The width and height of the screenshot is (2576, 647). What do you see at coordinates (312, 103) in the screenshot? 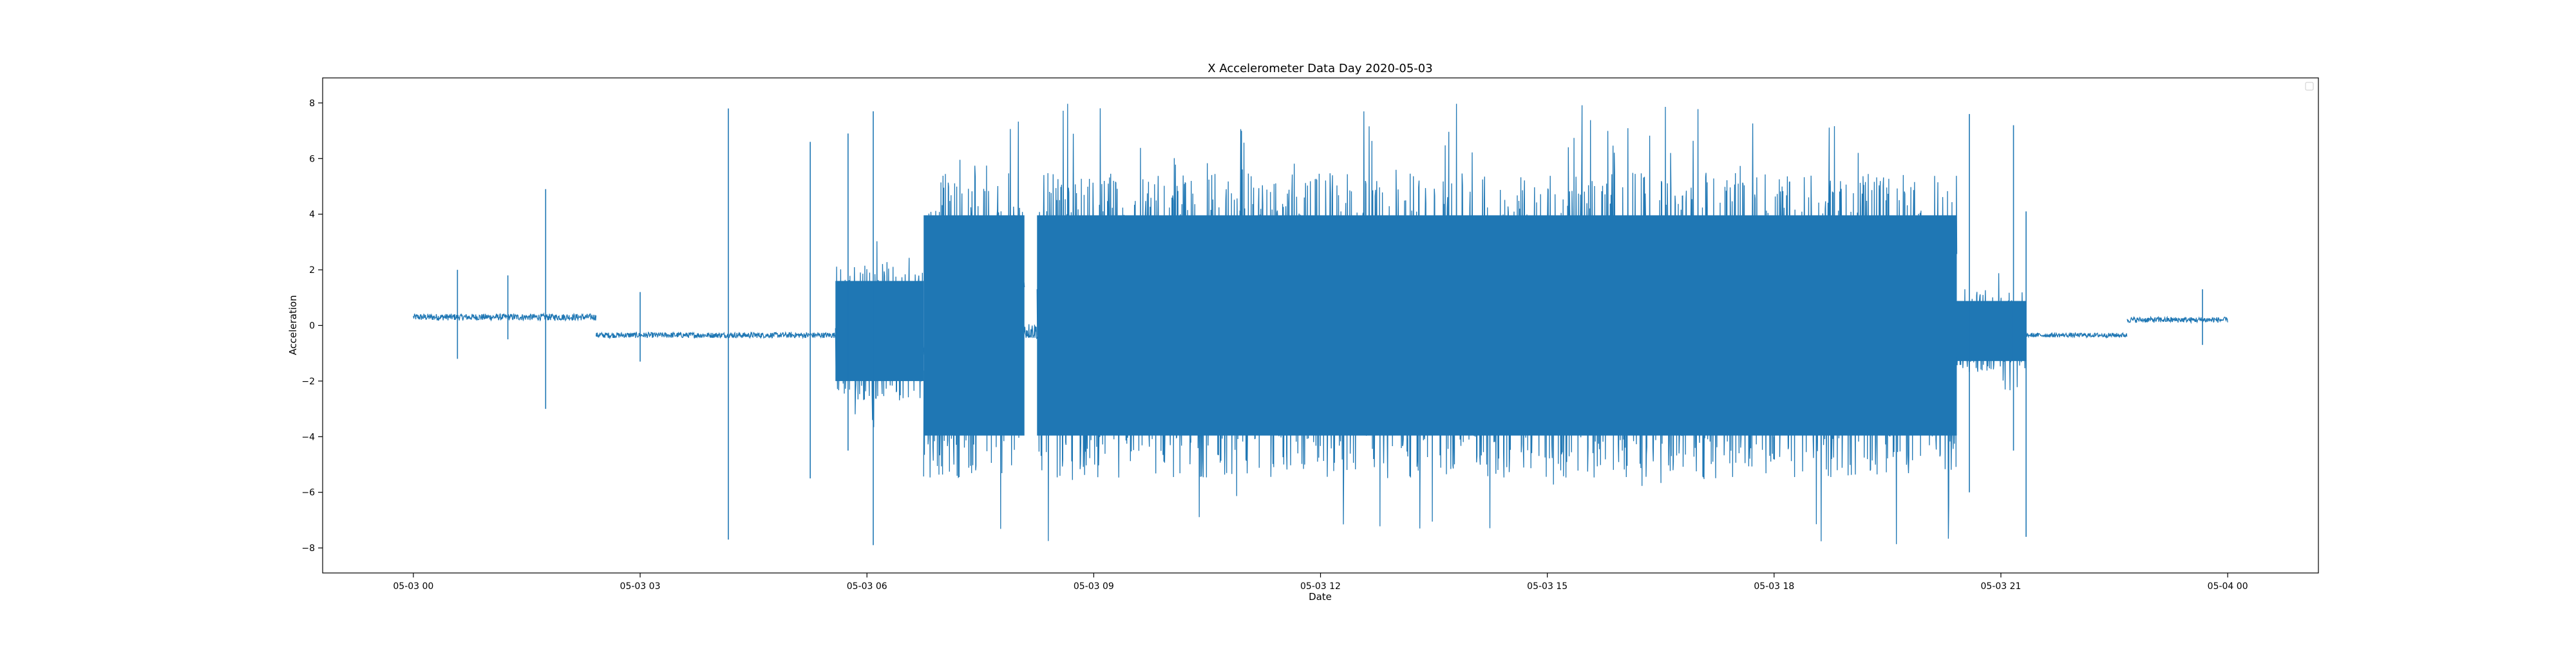
I see `y-tick-label: 8` at bounding box center [312, 103].